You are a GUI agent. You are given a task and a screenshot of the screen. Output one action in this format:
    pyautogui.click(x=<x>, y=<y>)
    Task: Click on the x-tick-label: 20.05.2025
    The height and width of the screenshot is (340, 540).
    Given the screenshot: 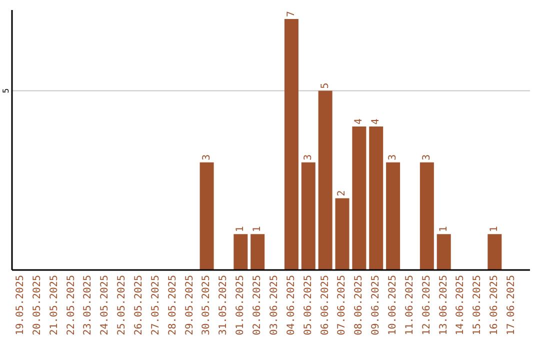 What is the action you would take?
    pyautogui.click(x=37, y=305)
    